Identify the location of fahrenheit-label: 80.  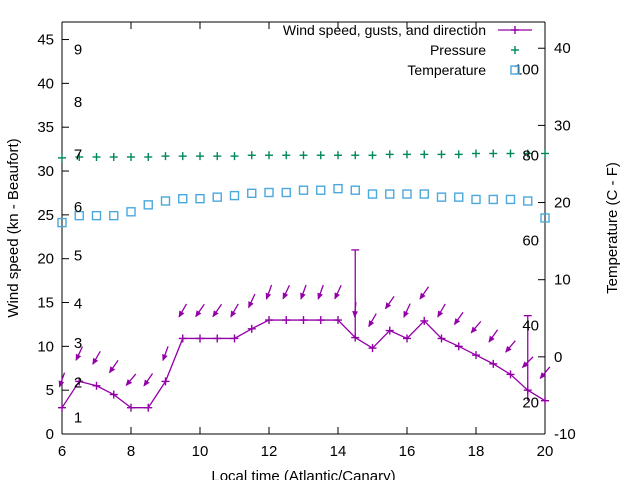
(530, 156).